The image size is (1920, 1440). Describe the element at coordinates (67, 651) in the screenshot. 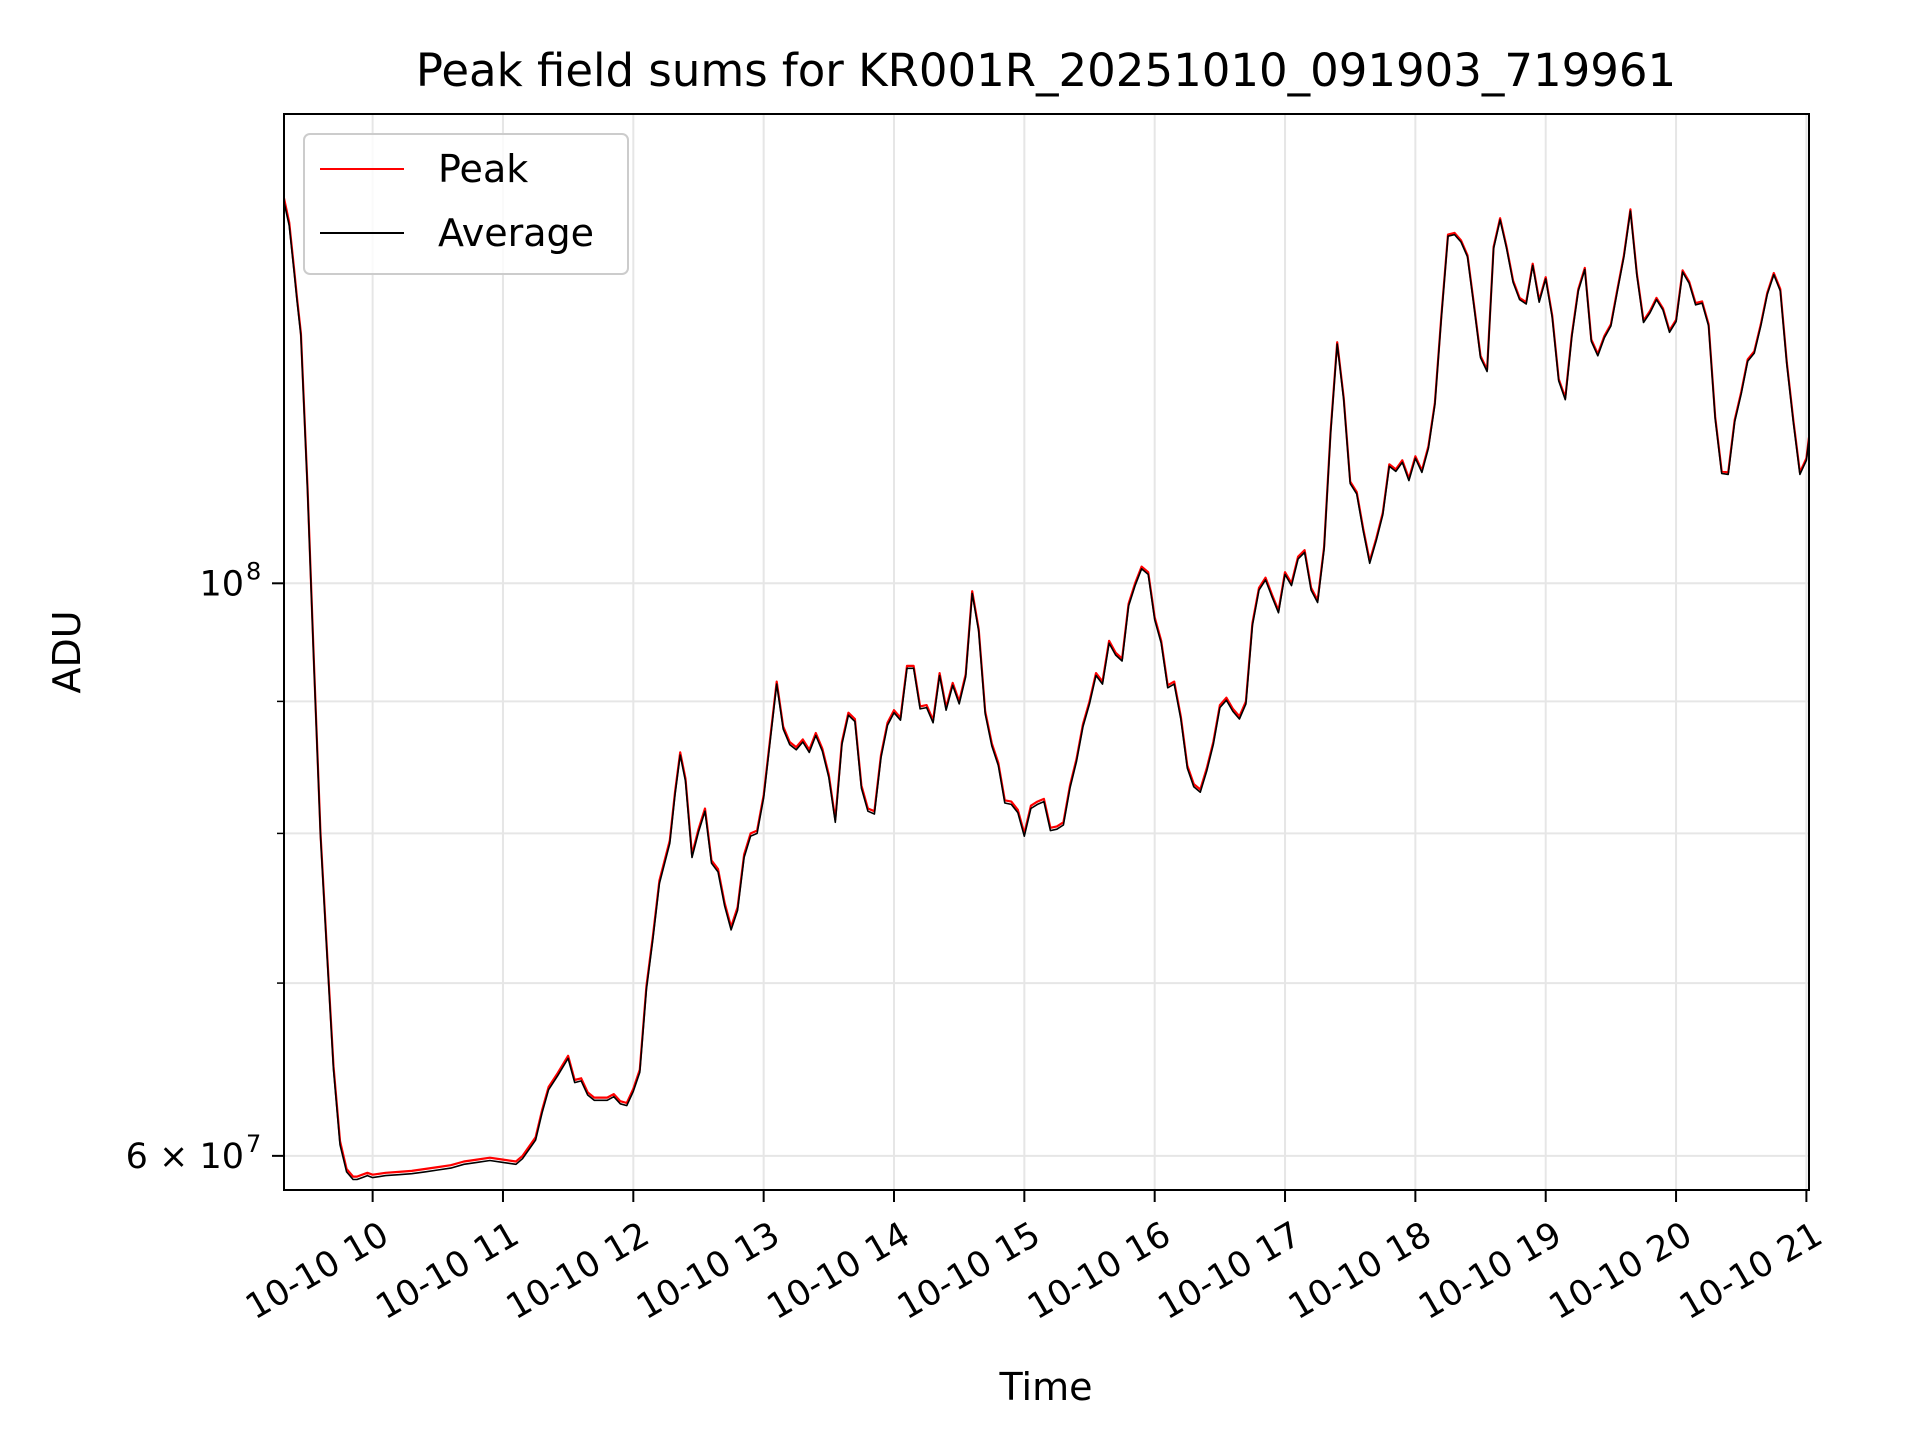

I see `y-axis-label: ADU` at that location.